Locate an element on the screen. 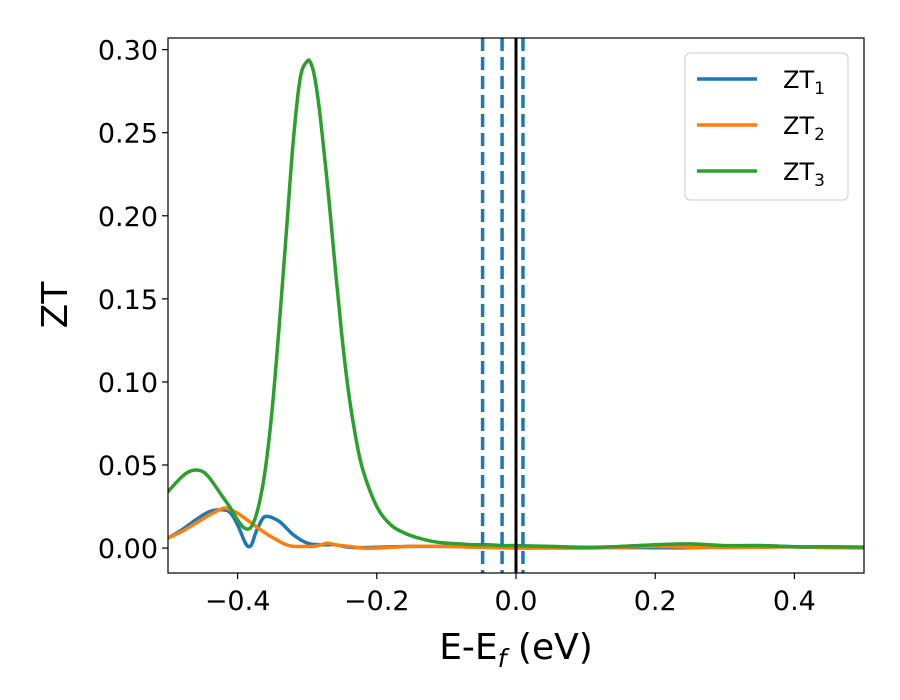 Image resolution: width=900 pixels, height=700 pixels. vline-layer is located at coordinates (502, 305).